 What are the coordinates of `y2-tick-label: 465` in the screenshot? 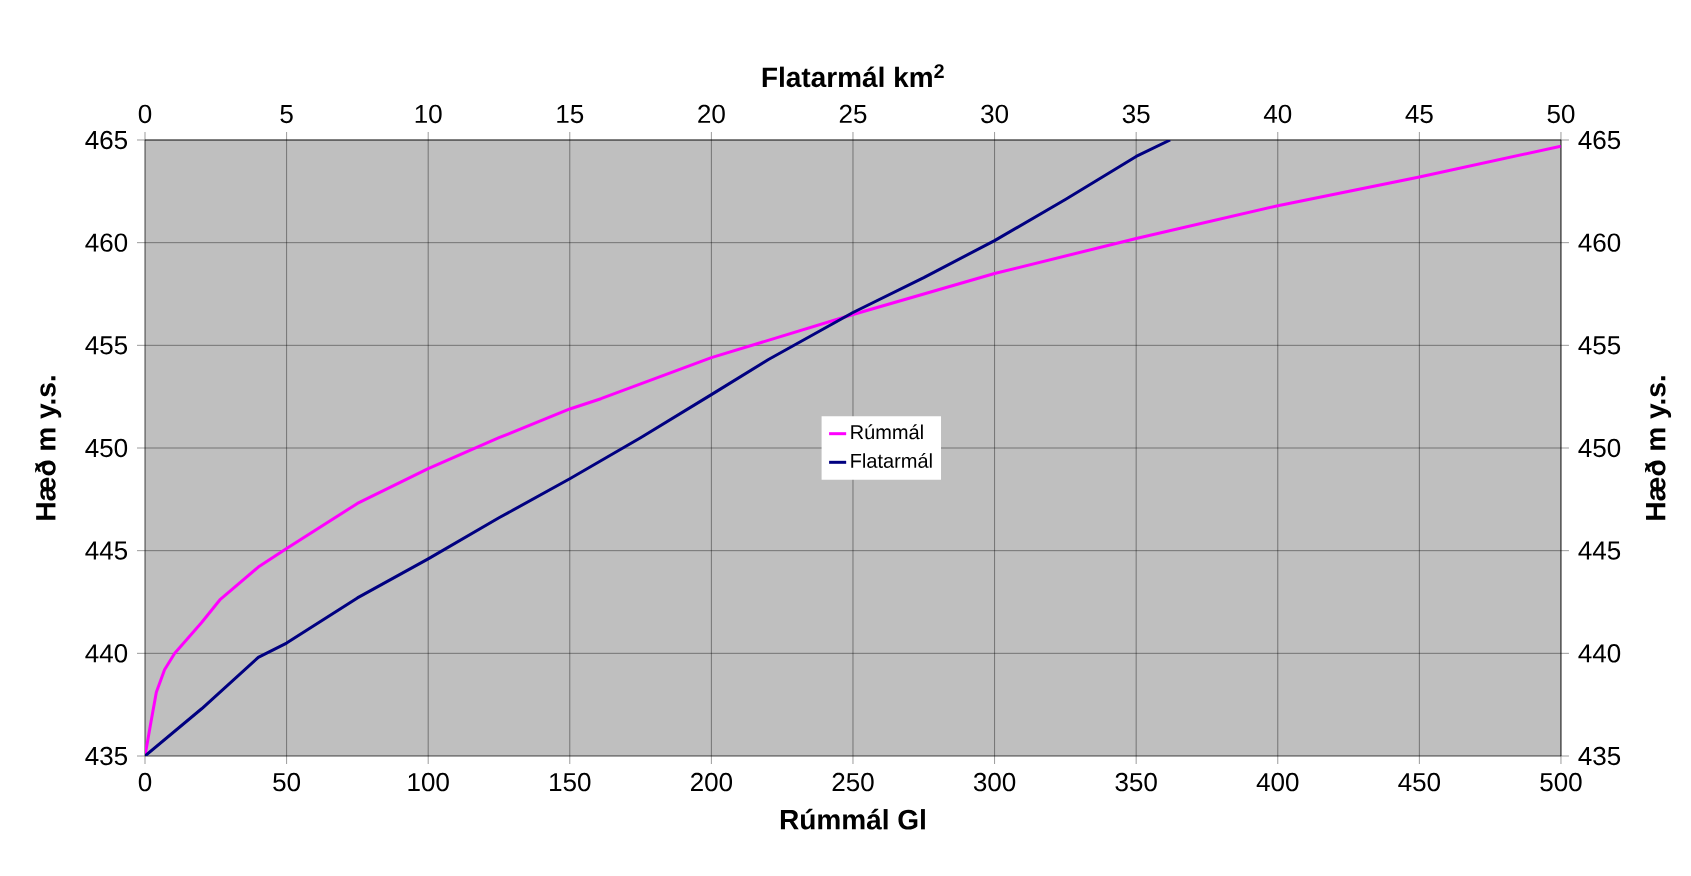 It's located at (1599, 140).